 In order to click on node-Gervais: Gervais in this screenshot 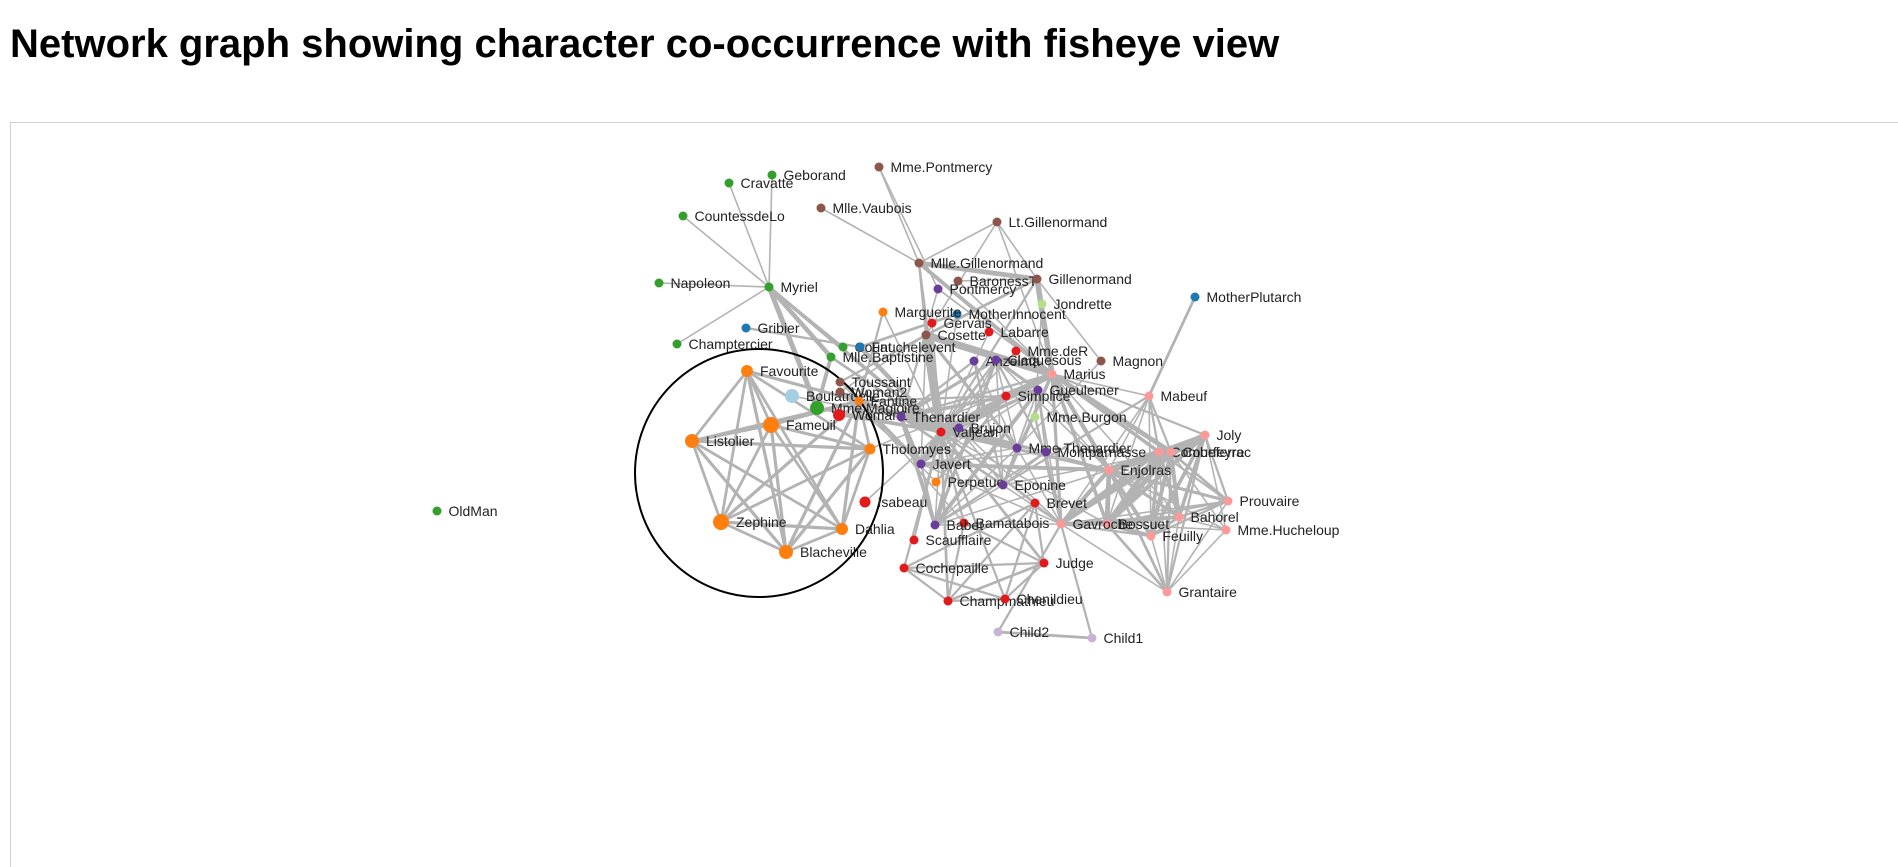, I will do `click(959, 323)`.